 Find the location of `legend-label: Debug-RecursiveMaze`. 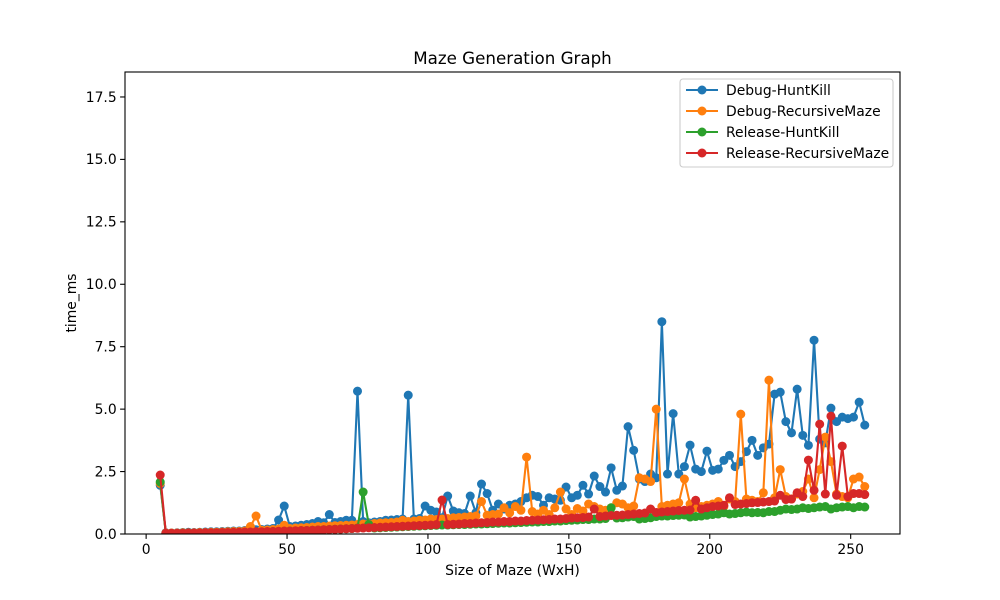

legend-label: Debug-RecursiveMaze is located at coordinates (803, 112).